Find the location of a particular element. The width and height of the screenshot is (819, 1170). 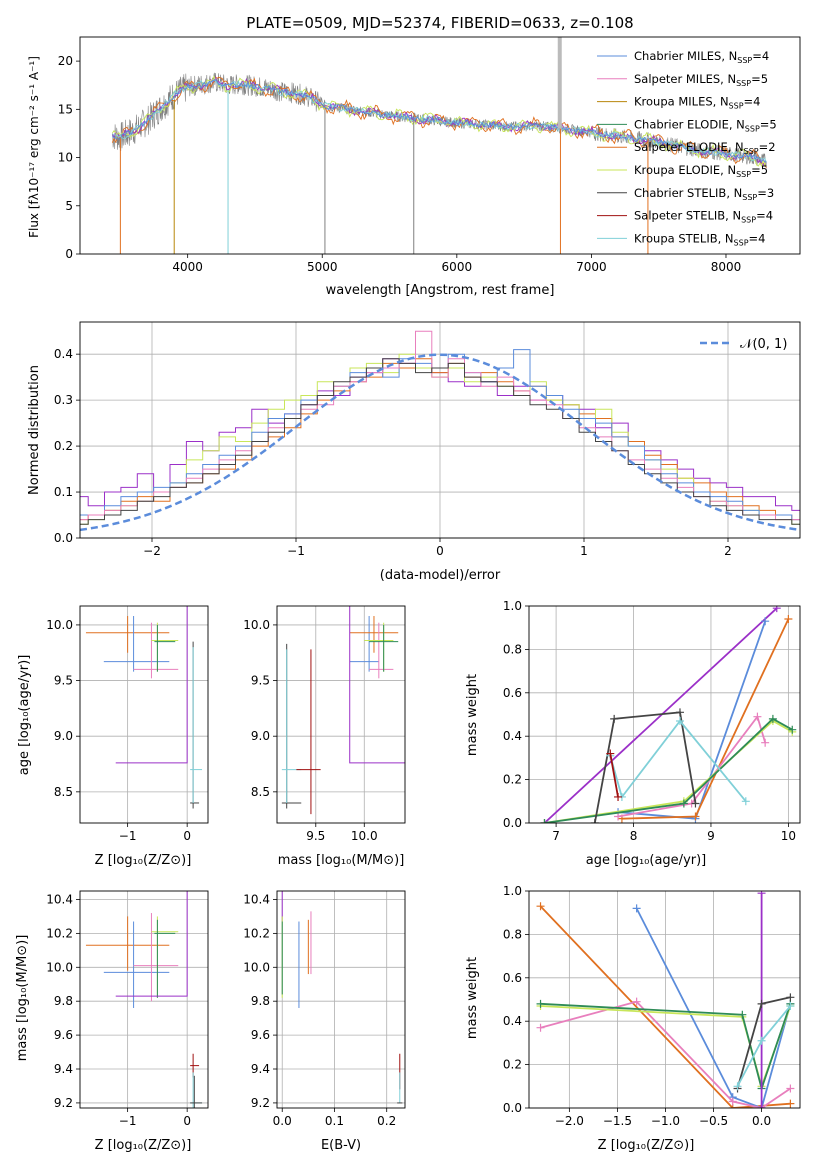

p-wAge-xtick-label: 8 is located at coordinates (634, 836).